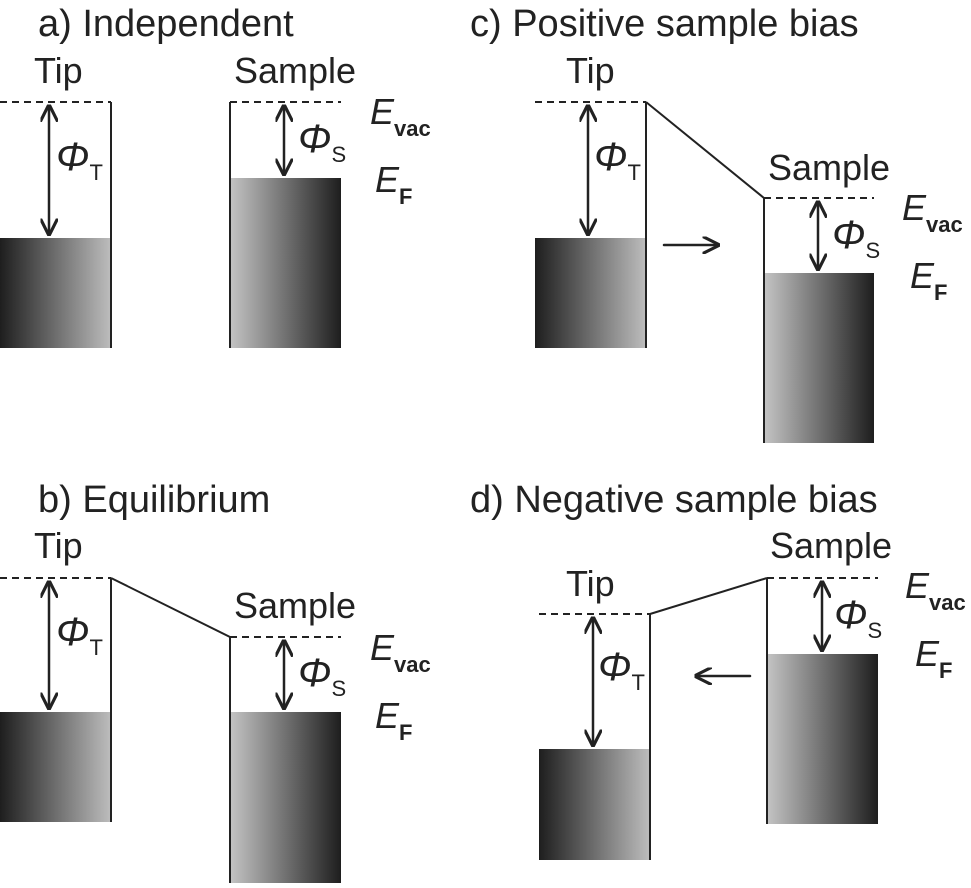  What do you see at coordinates (858, 618) in the screenshot?
I see `panel-d-phi-sample: ΦS` at bounding box center [858, 618].